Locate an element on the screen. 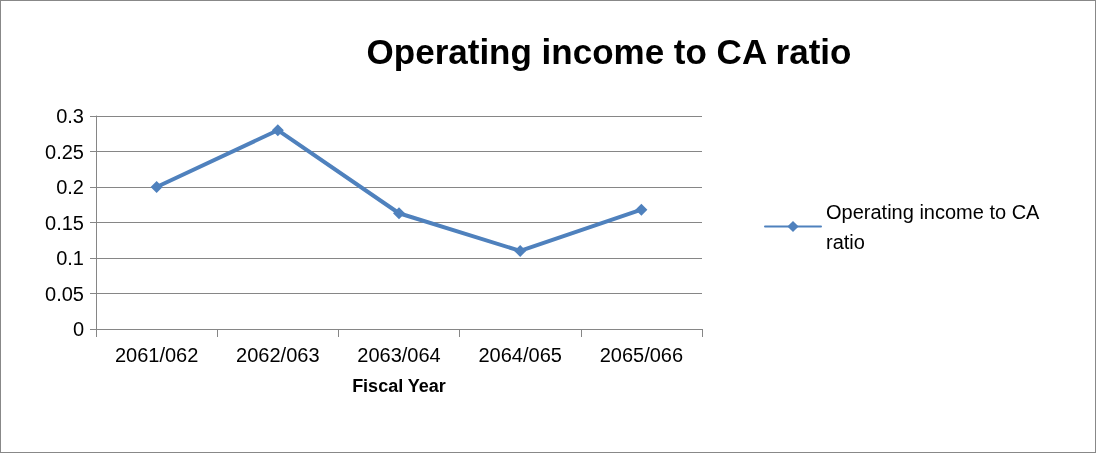 This screenshot has height=453, width=1096. y-tick-label: 0.2 is located at coordinates (70, 187).